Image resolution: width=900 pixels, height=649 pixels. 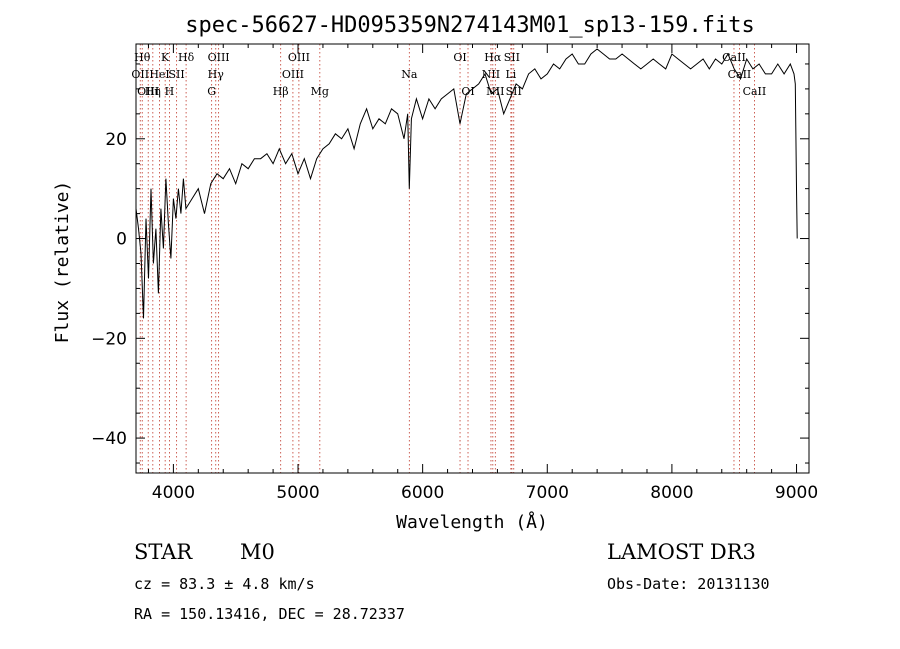 What do you see at coordinates (740, 74) in the screenshot?
I see `line-label-26: CaII` at bounding box center [740, 74].